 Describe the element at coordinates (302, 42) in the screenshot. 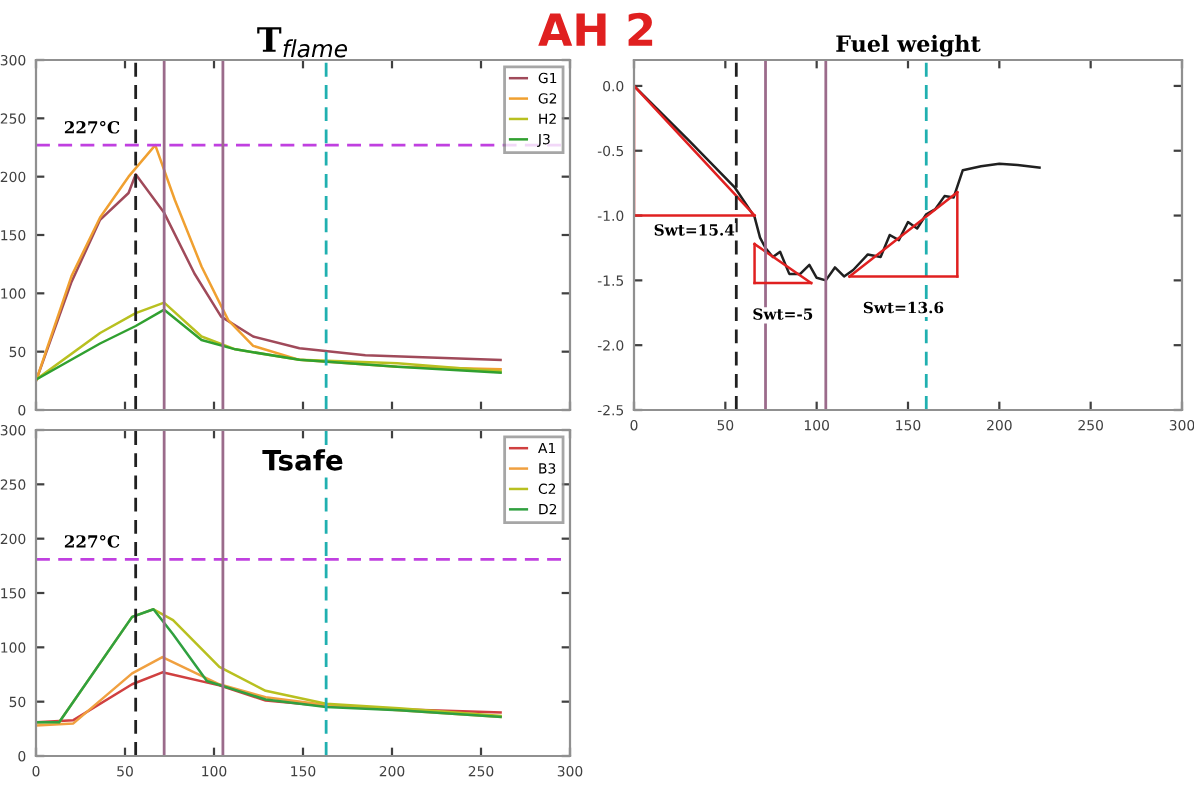

I see `chart-title: T$_{flame}$` at that location.